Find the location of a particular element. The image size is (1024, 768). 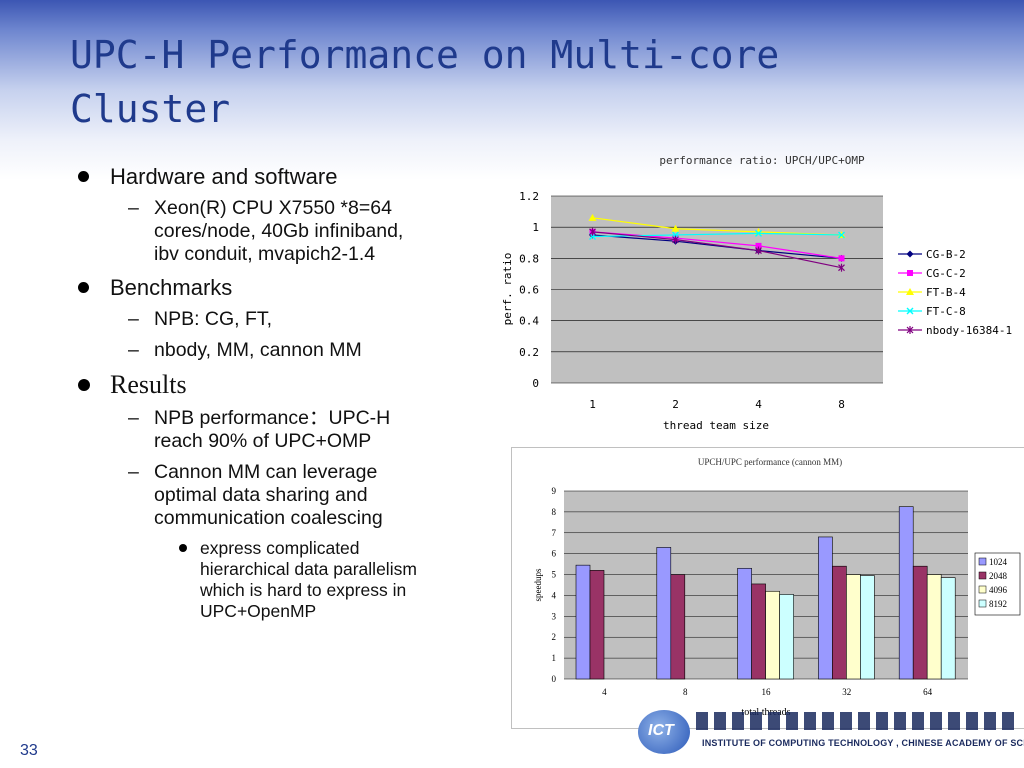

sub-bullet-npb: – NPB: CG, FT, is located at coordinates (288, 319).